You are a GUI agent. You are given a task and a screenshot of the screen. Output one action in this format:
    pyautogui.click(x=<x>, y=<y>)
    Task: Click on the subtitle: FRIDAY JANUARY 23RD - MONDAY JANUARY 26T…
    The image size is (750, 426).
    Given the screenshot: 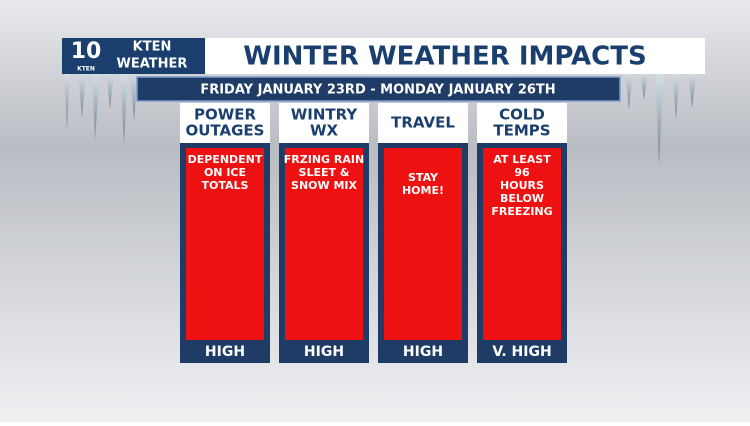 What is the action you would take?
    pyautogui.click(x=377, y=90)
    